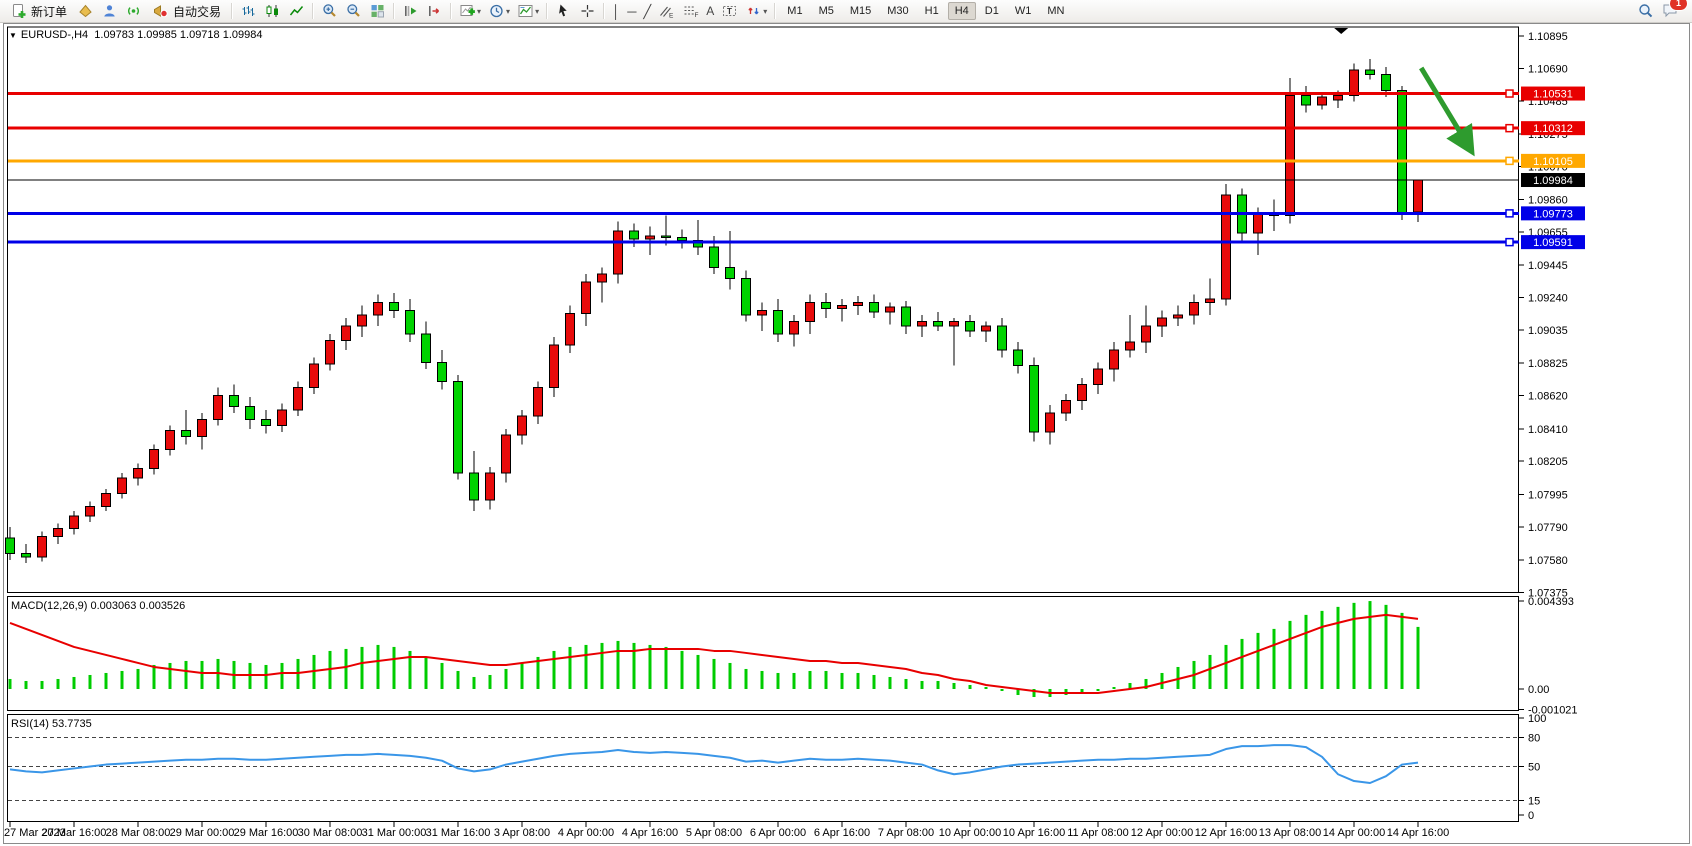  Describe the element at coordinates (85, 11) in the screenshot. I see `metaeditor-button` at that location.